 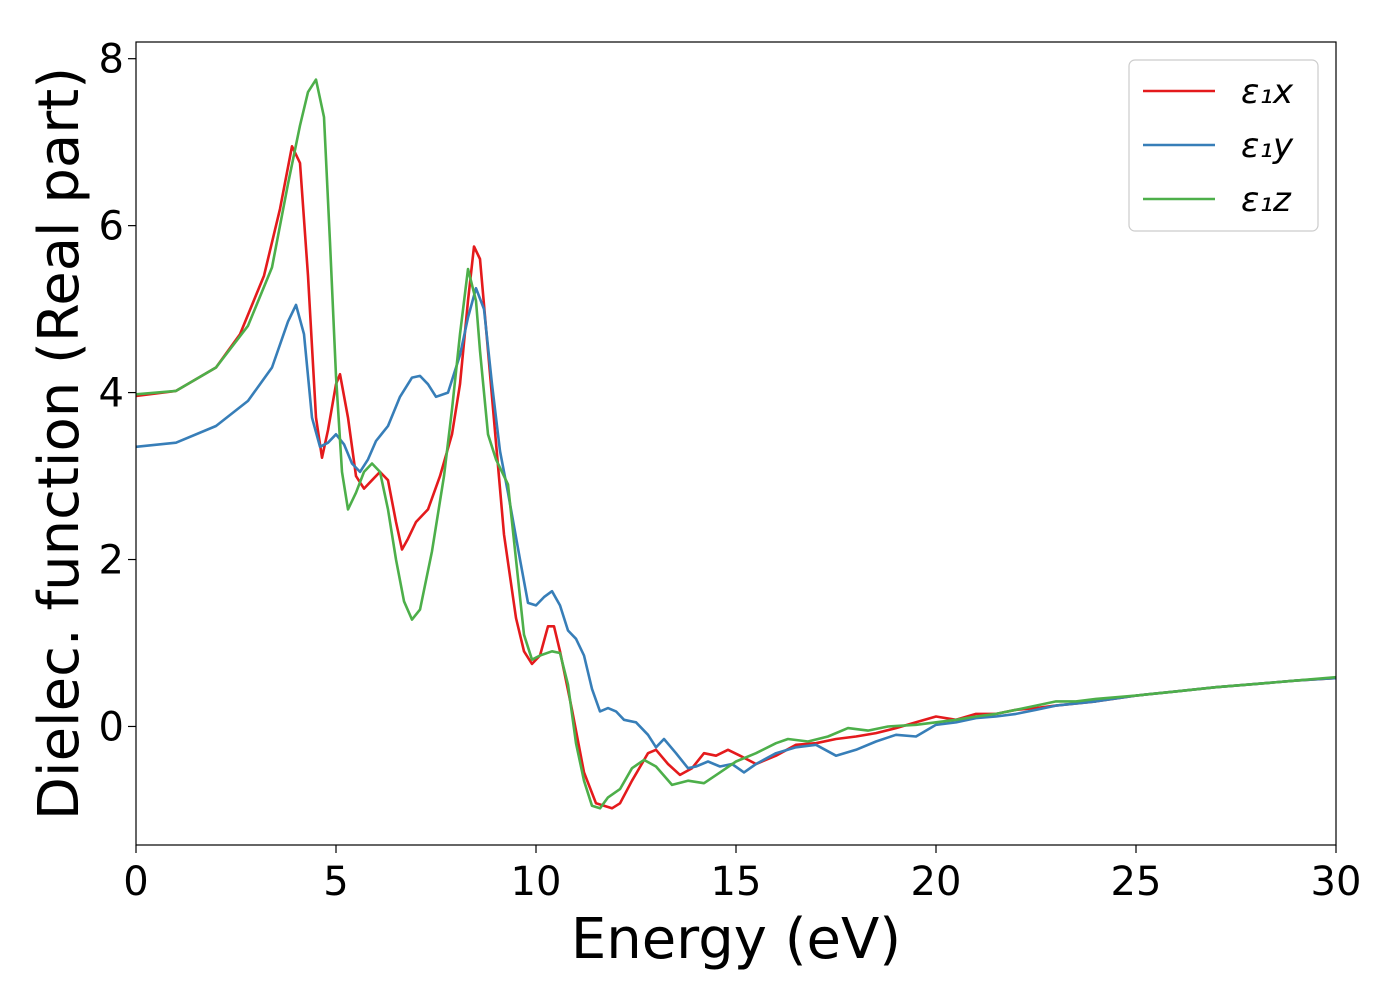 What do you see at coordinates (111, 561) in the screenshot?
I see `y-tick-label: 2` at bounding box center [111, 561].